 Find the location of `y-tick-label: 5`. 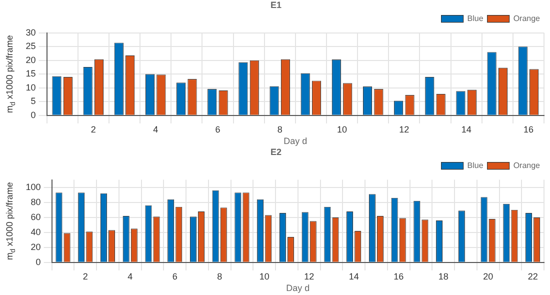

y-tick-label: 5 is located at coordinates (33, 101).